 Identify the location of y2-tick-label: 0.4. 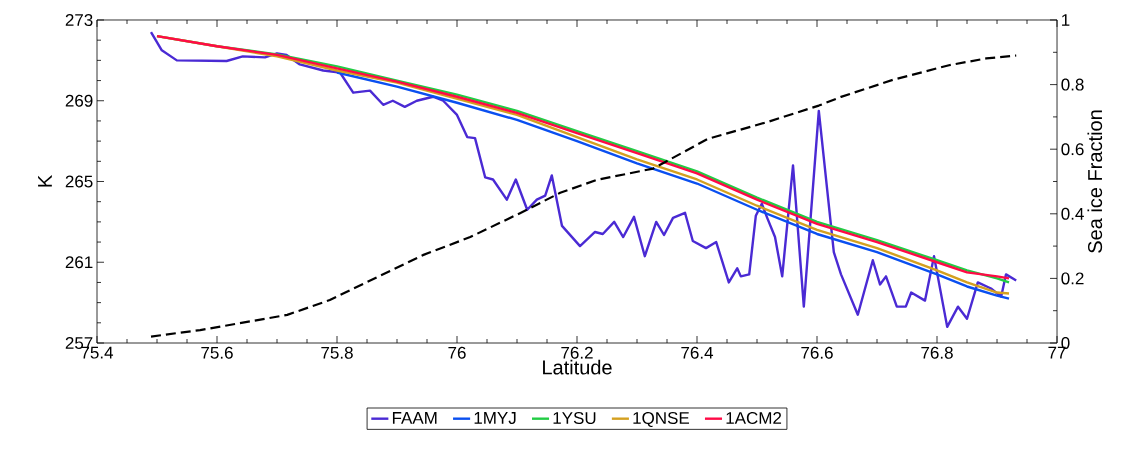
(1072, 213).